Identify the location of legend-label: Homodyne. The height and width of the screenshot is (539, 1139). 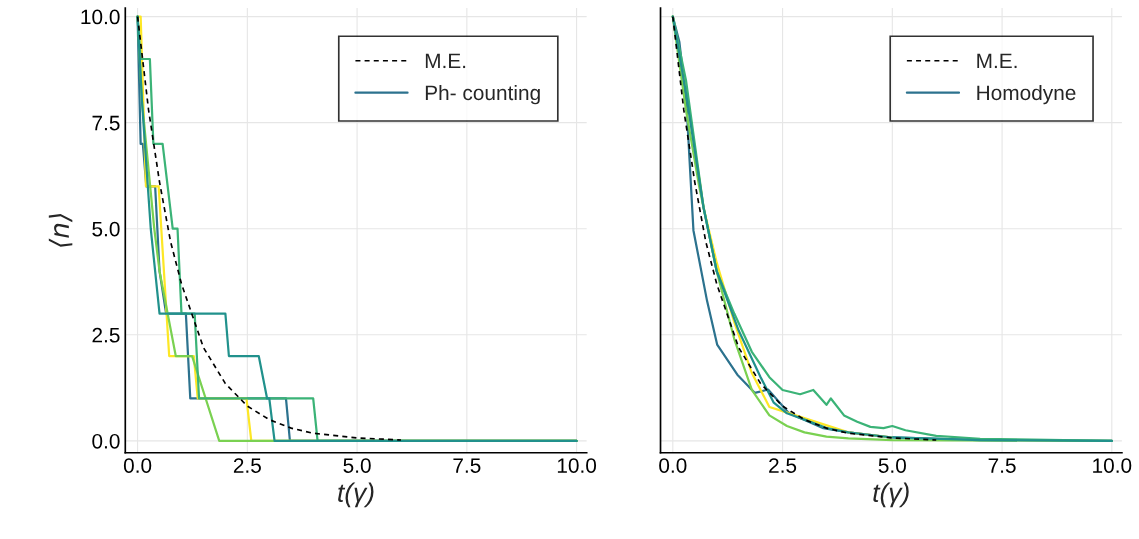
(1026, 94).